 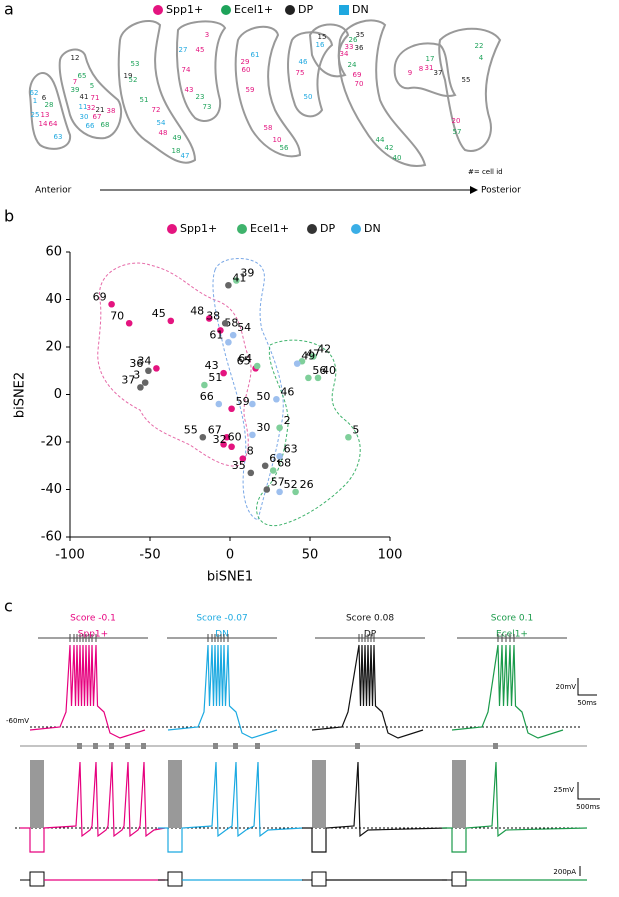 What do you see at coordinates (161, 123) in the screenshot?
I see `cell-id: 54` at bounding box center [161, 123].